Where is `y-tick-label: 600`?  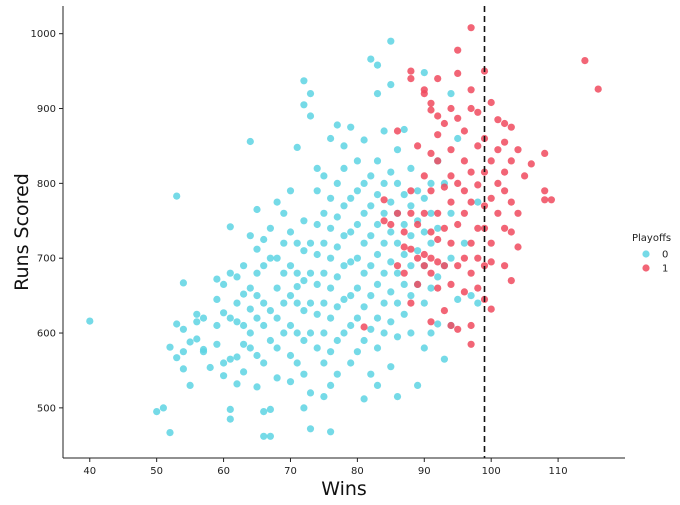 y-tick-label: 600 is located at coordinates (46, 334).